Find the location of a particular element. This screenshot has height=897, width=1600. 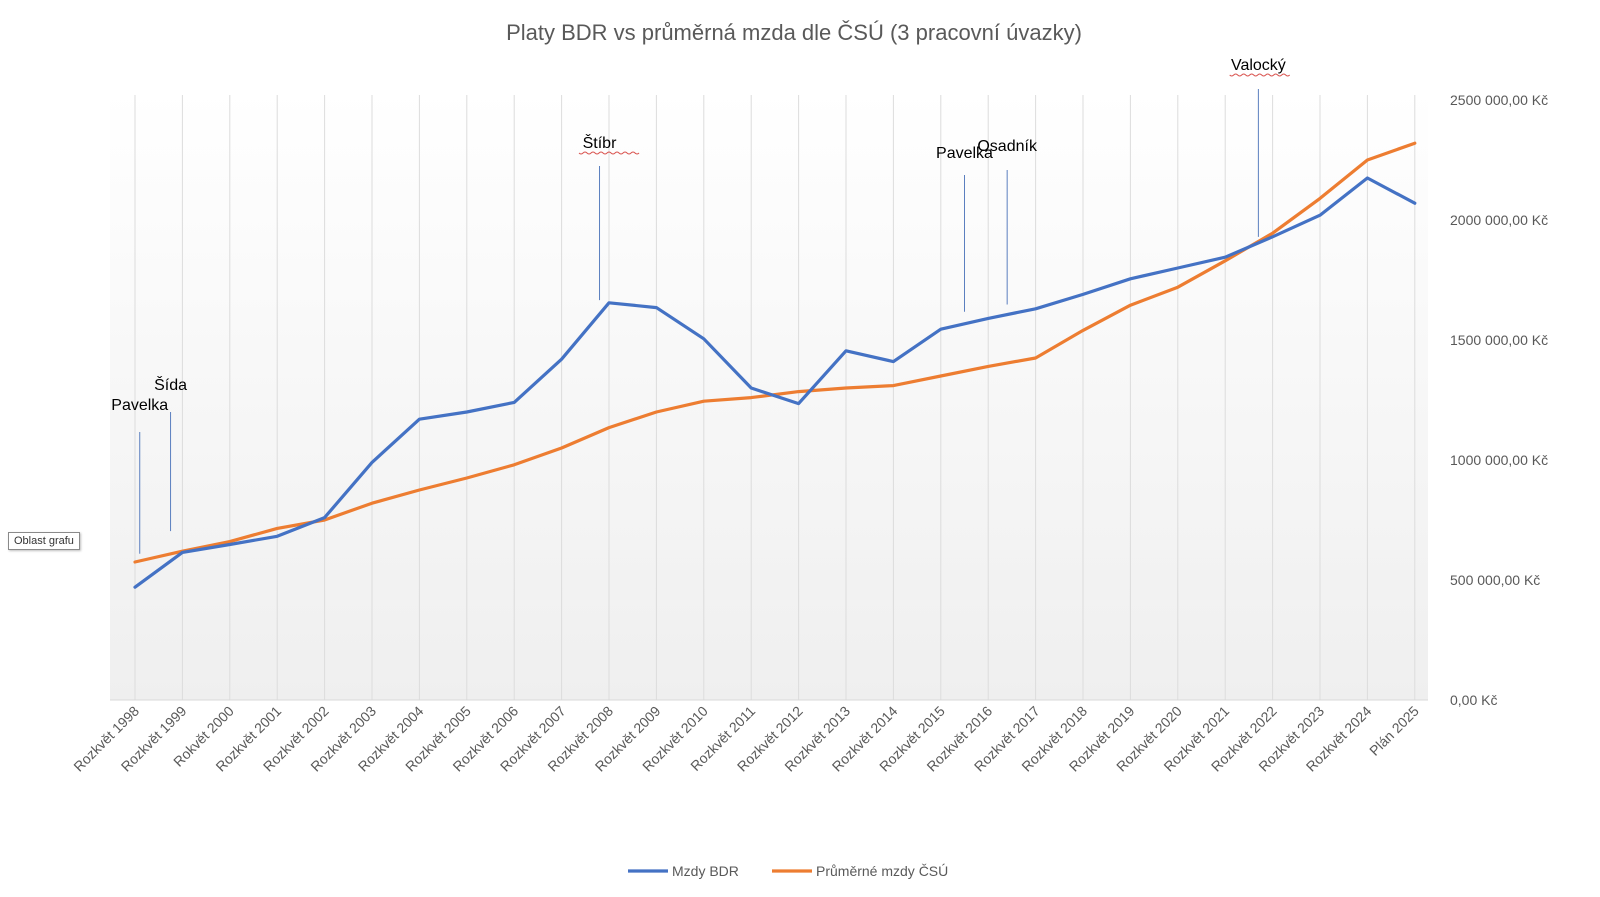

chart-area-tooltip: Oblast grafu is located at coordinates (44, 541).